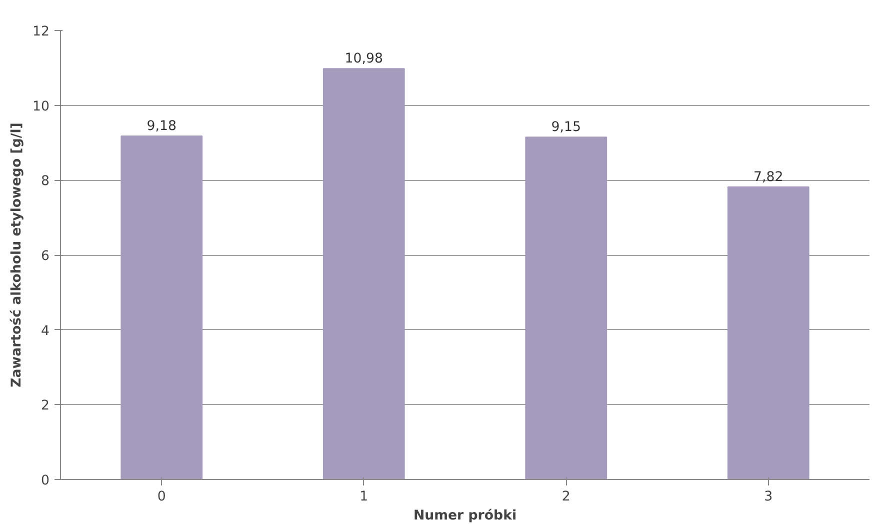 This screenshot has height=530, width=893. Describe the element at coordinates (161, 126) in the screenshot. I see `data-label: 9,18` at that location.